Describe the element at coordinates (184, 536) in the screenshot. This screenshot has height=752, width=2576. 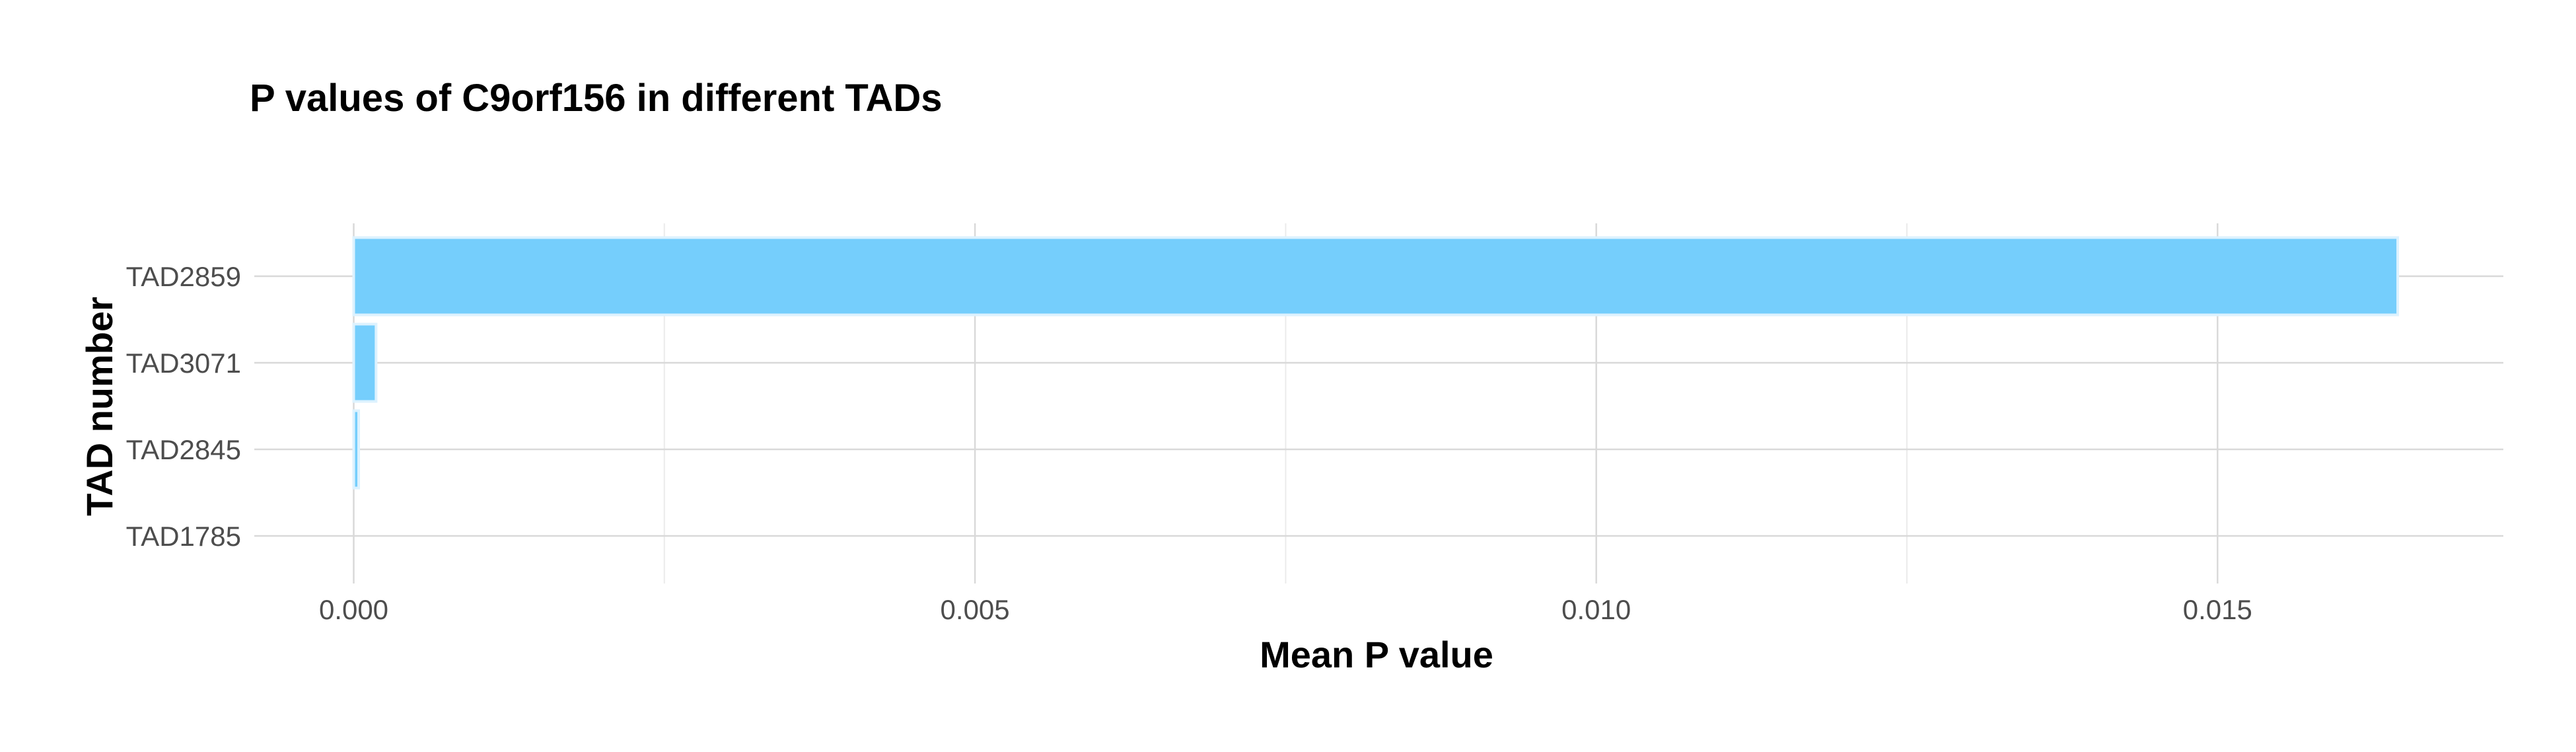
I see `y-tick-label: TAD1785` at that location.